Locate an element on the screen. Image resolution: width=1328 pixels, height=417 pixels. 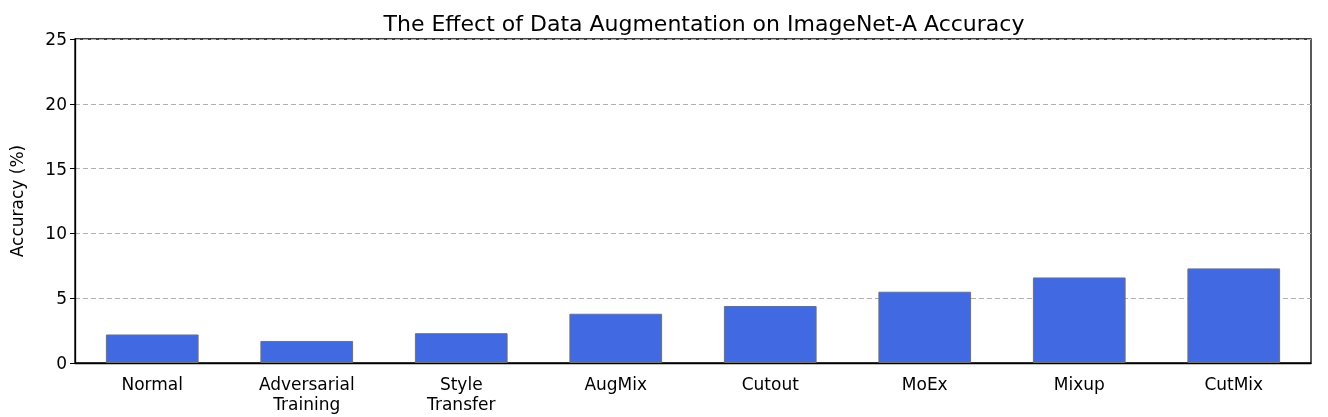
x-tick-label: AugMix is located at coordinates (616, 384).